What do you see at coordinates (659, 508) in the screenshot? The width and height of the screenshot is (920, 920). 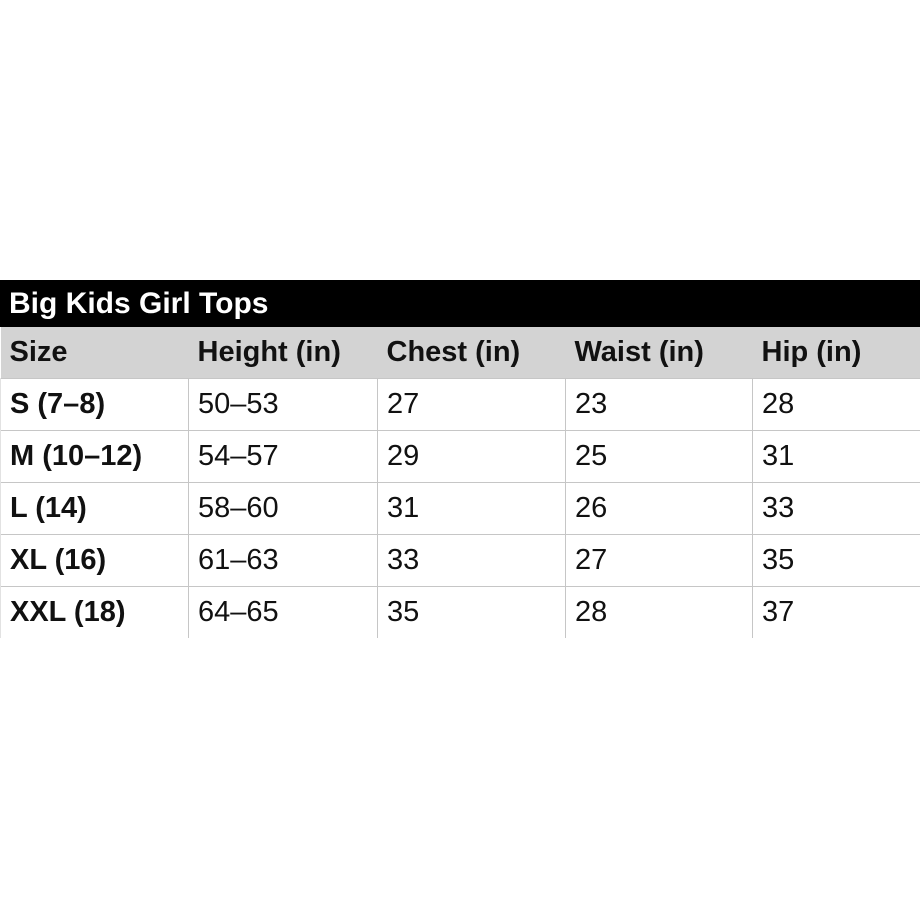 I see `waist-cell: 26` at bounding box center [659, 508].